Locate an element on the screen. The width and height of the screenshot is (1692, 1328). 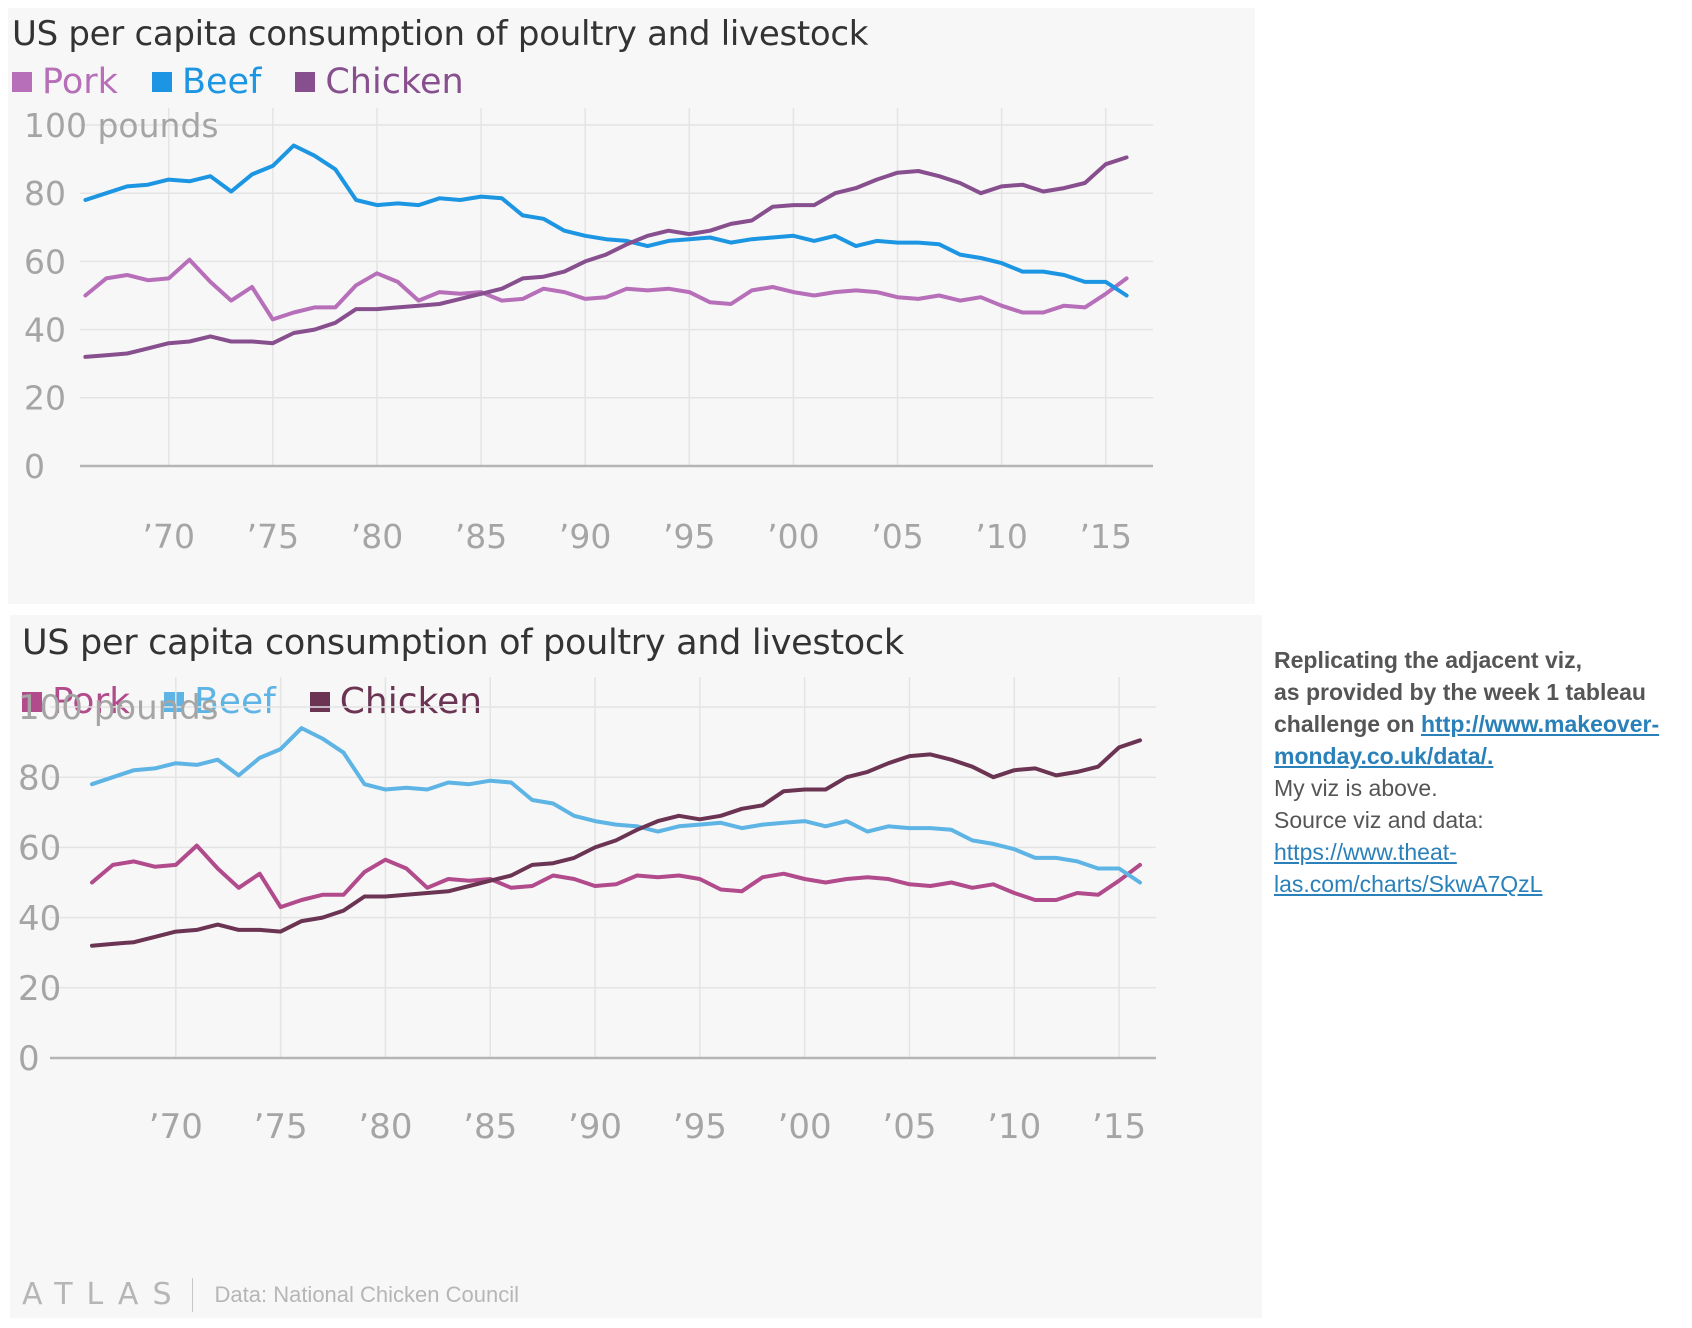
note-line: challenge on http://www.makeover- is located at coordinates (1480, 724).